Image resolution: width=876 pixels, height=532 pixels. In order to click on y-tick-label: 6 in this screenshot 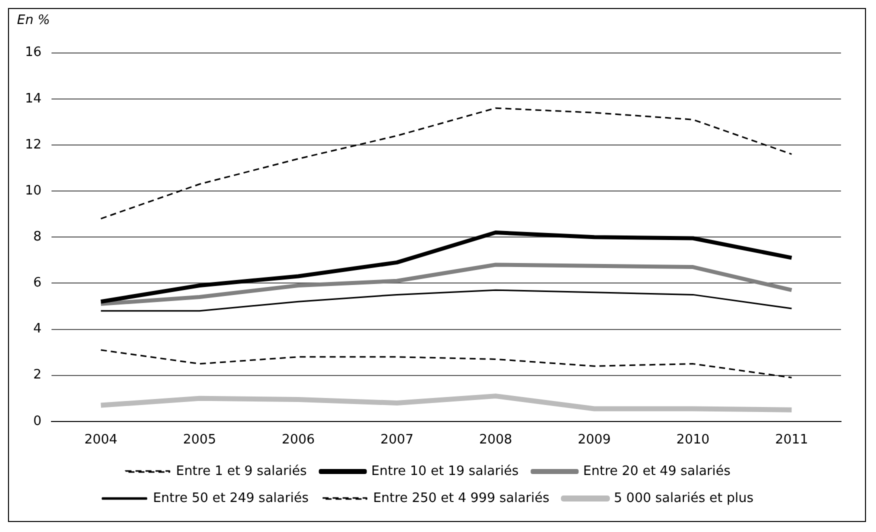, I will do `click(37, 283)`.